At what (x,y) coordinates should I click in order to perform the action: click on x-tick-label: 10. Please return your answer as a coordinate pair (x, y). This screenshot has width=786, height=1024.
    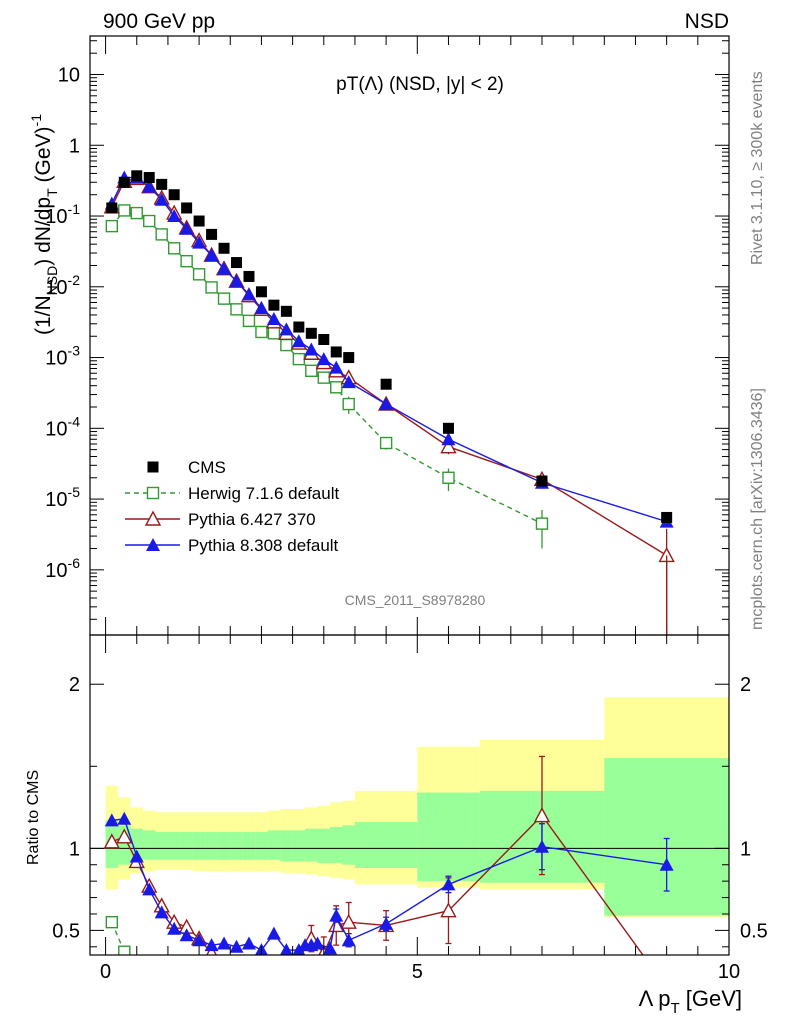
    Looking at the image, I should click on (729, 972).